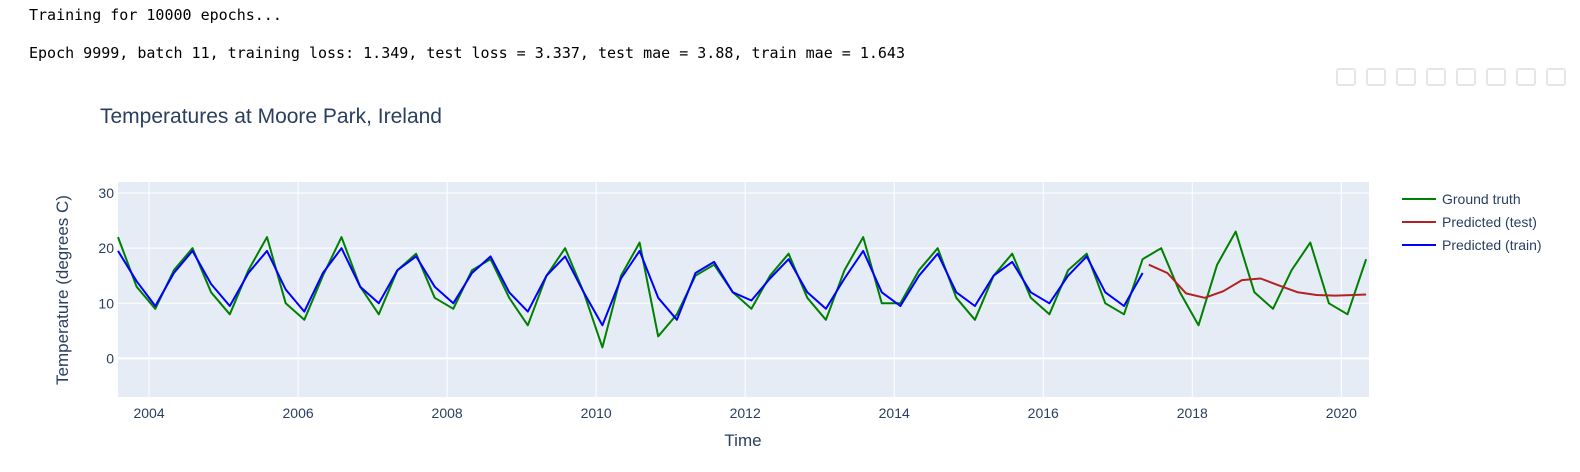 The width and height of the screenshot is (1580, 472). I want to click on legend-label: Predicted (train), so click(1492, 245).